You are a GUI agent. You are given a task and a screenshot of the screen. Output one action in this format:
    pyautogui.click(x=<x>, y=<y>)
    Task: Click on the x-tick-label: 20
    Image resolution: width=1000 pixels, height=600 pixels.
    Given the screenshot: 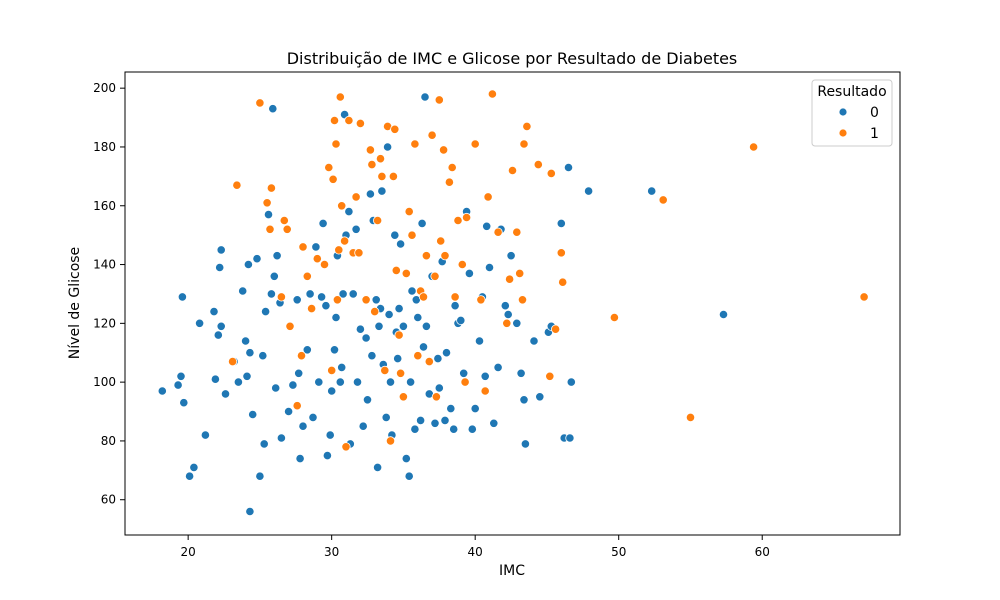 What is the action you would take?
    pyautogui.click(x=188, y=552)
    